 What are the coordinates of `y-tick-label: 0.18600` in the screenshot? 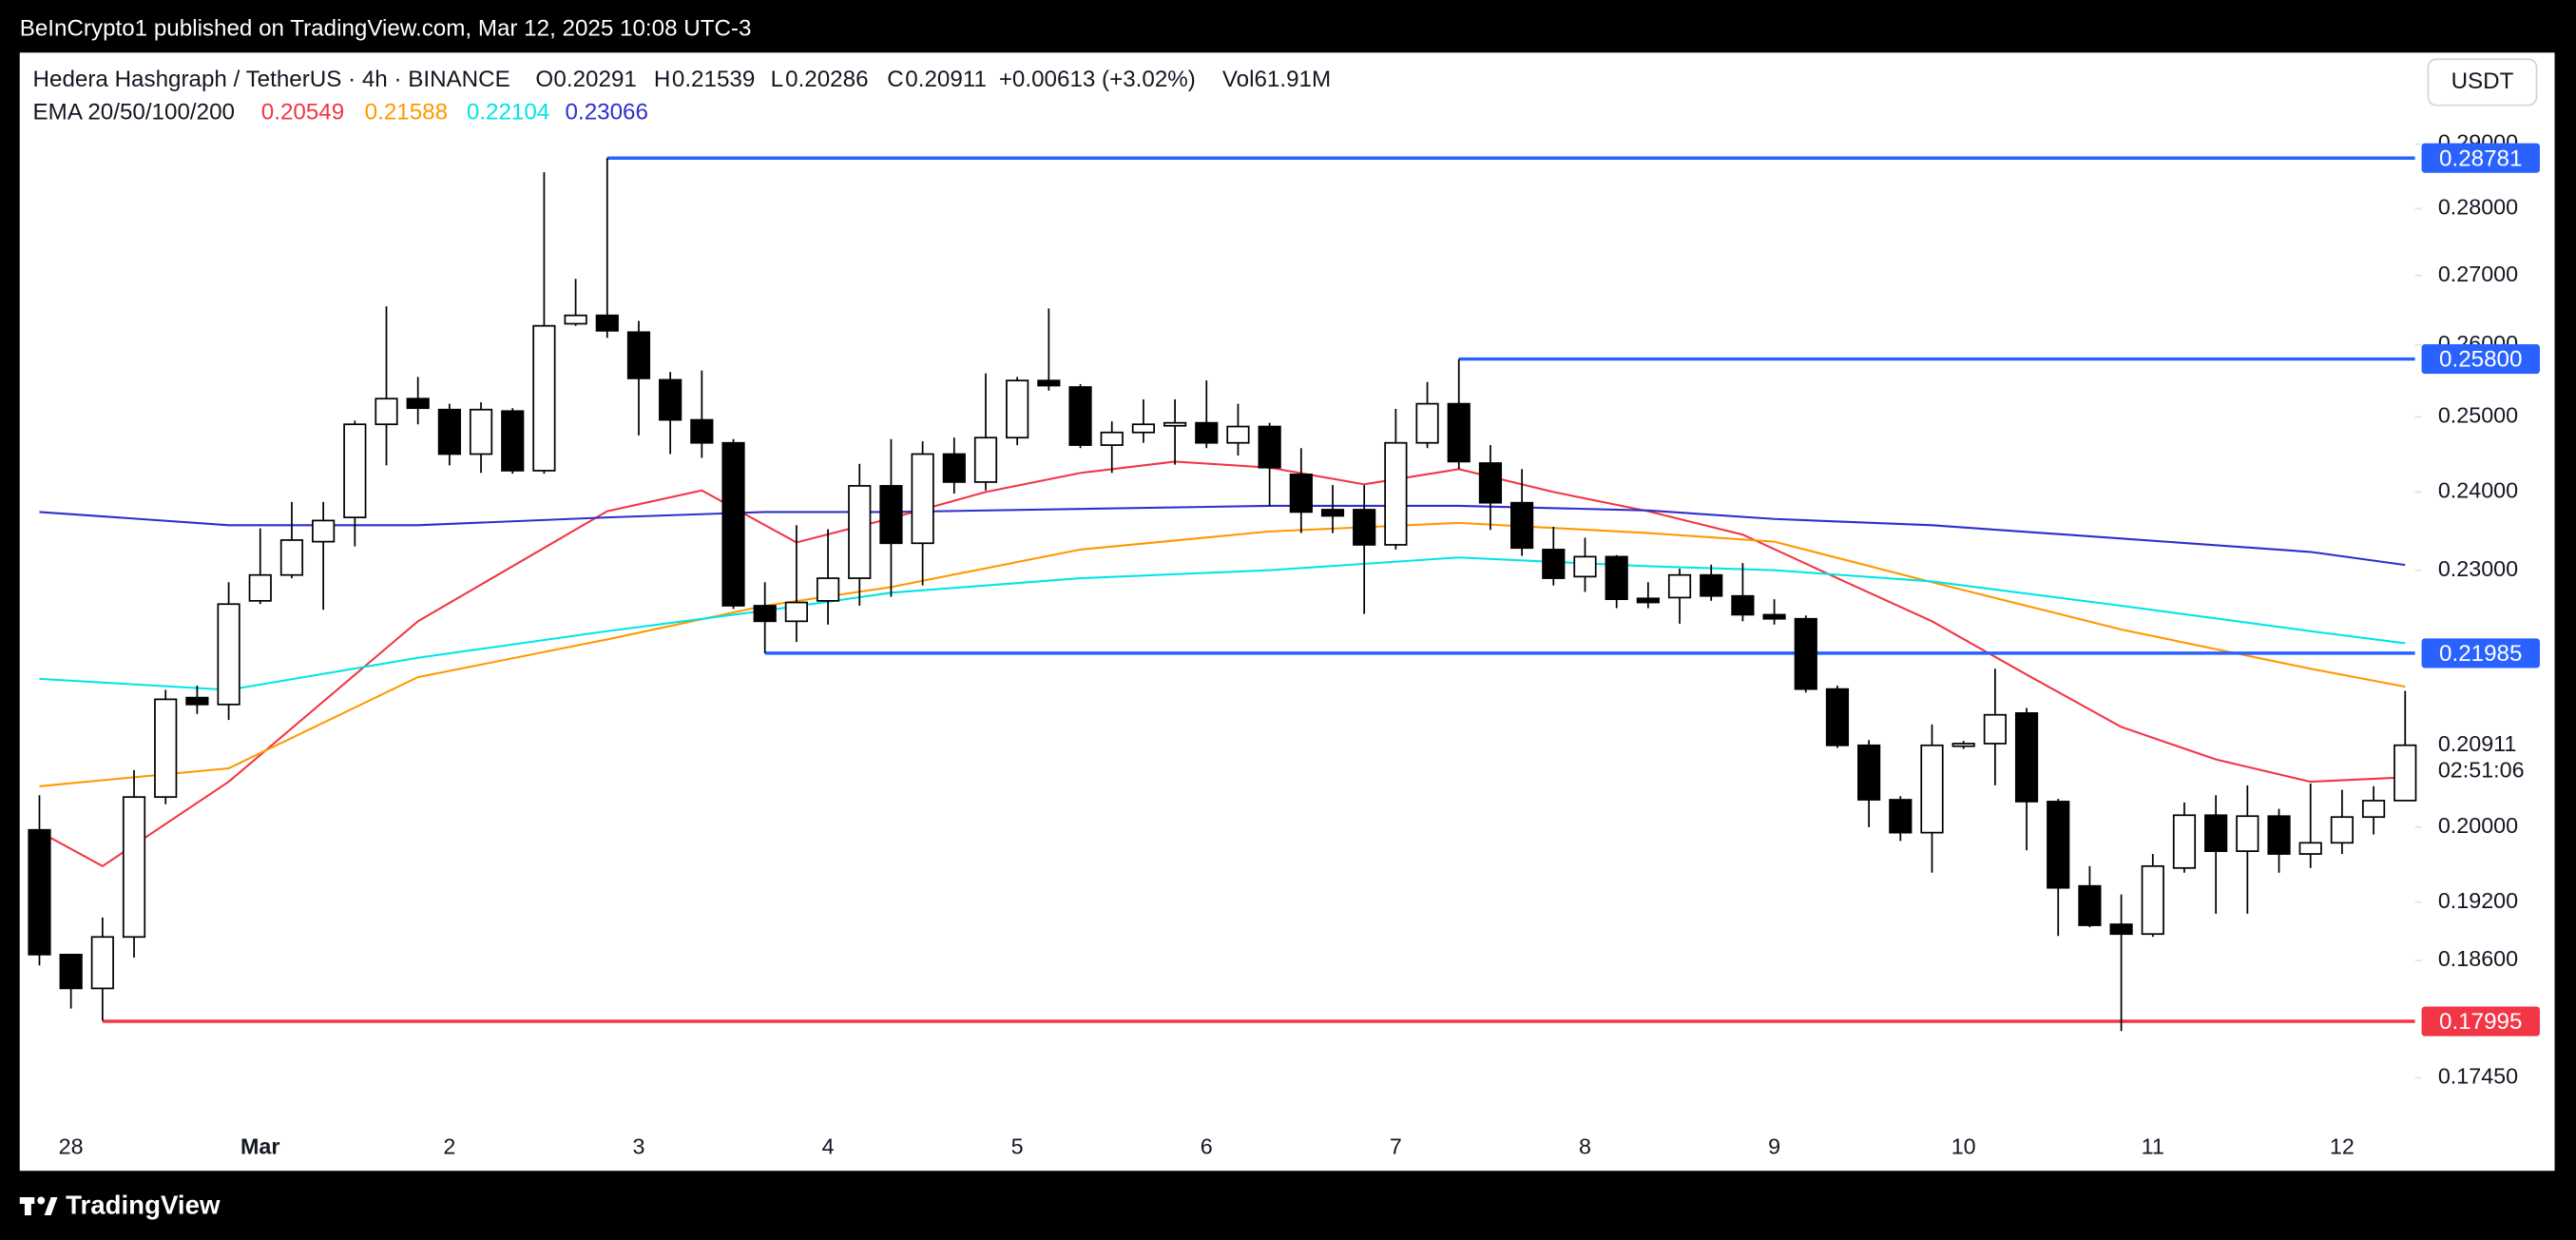 It's located at (2478, 958).